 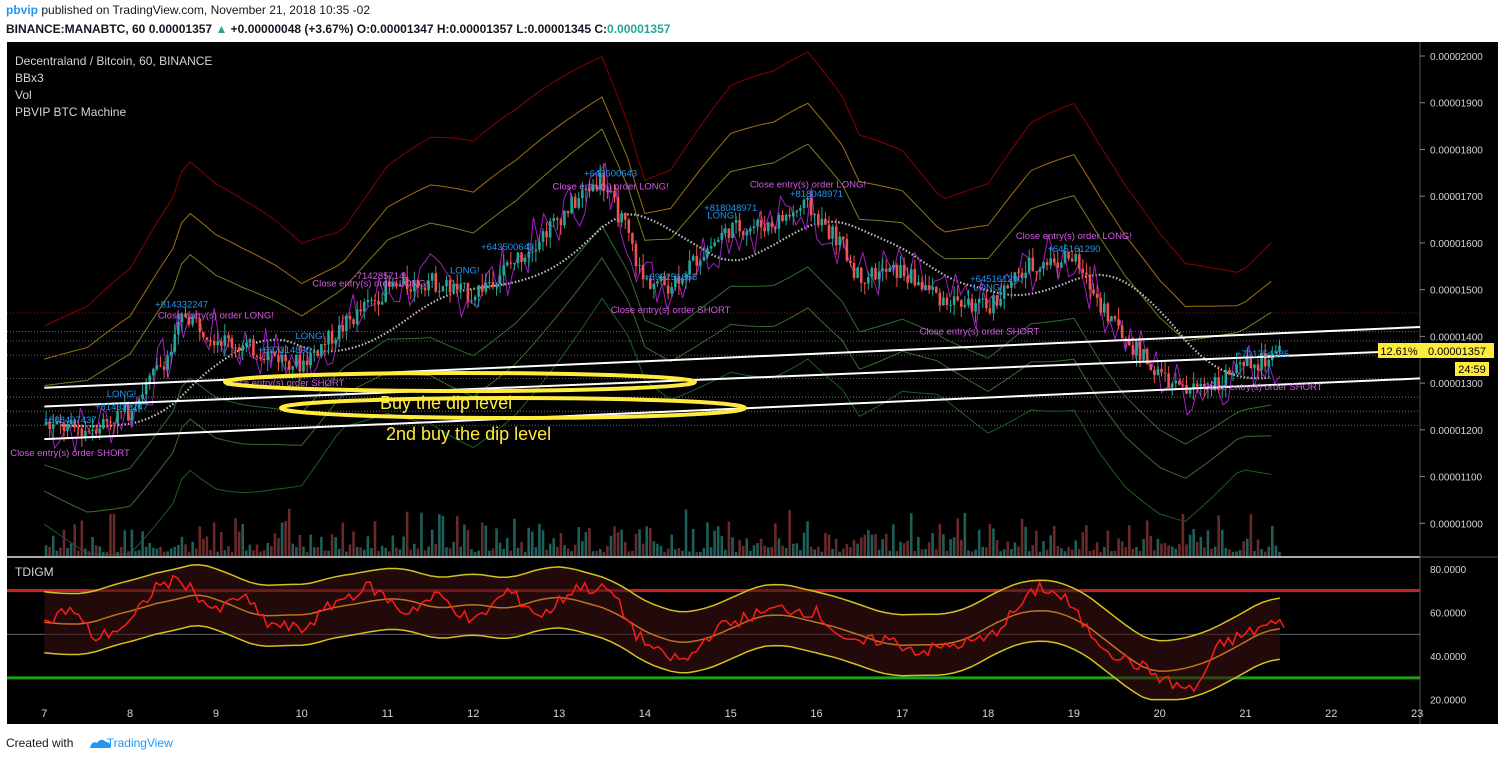 I want to click on x-tick-label: 20, so click(x=1160, y=714).